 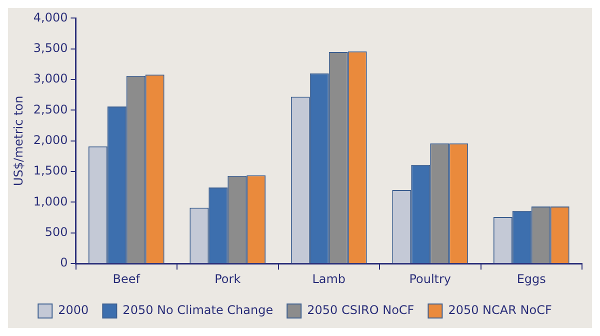 What do you see at coordinates (126, 279) in the screenshot?
I see `x-tick-label: Beef` at bounding box center [126, 279].